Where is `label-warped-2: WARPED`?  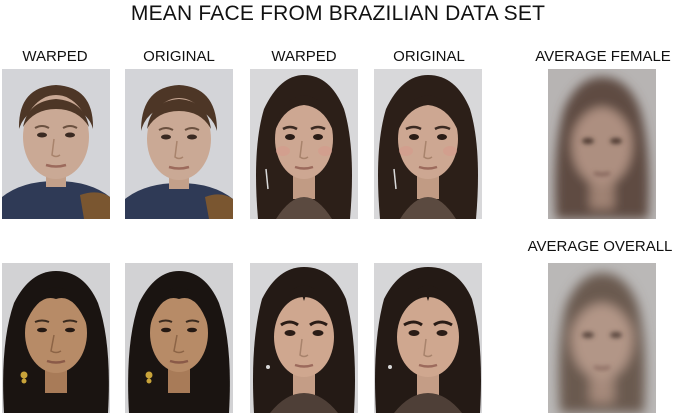
label-warped-2: WARPED is located at coordinates (304, 56).